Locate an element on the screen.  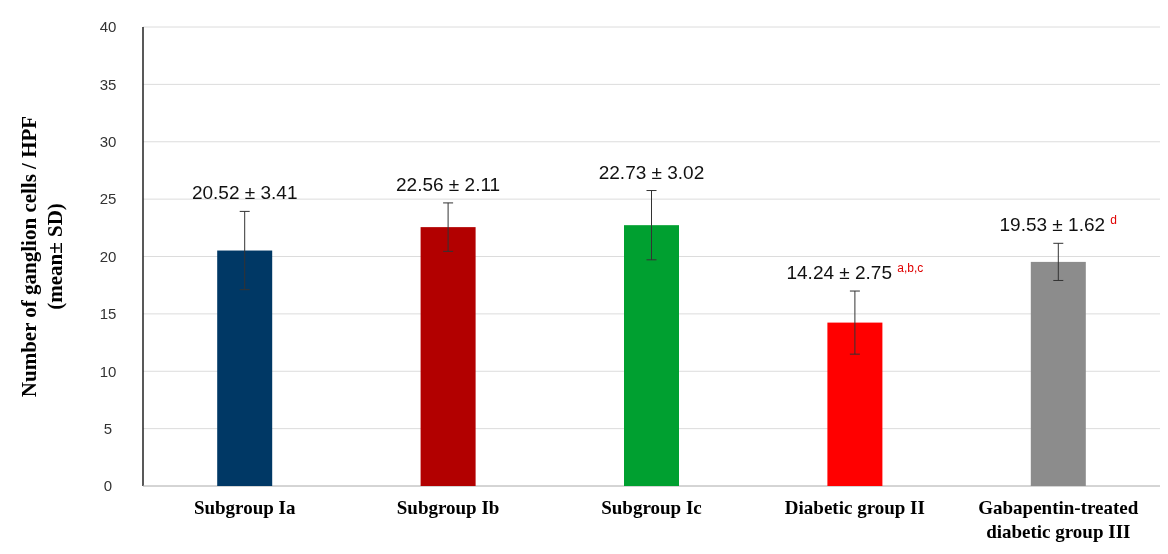
x-tick-label: Diabetic group II is located at coordinates (854, 507).